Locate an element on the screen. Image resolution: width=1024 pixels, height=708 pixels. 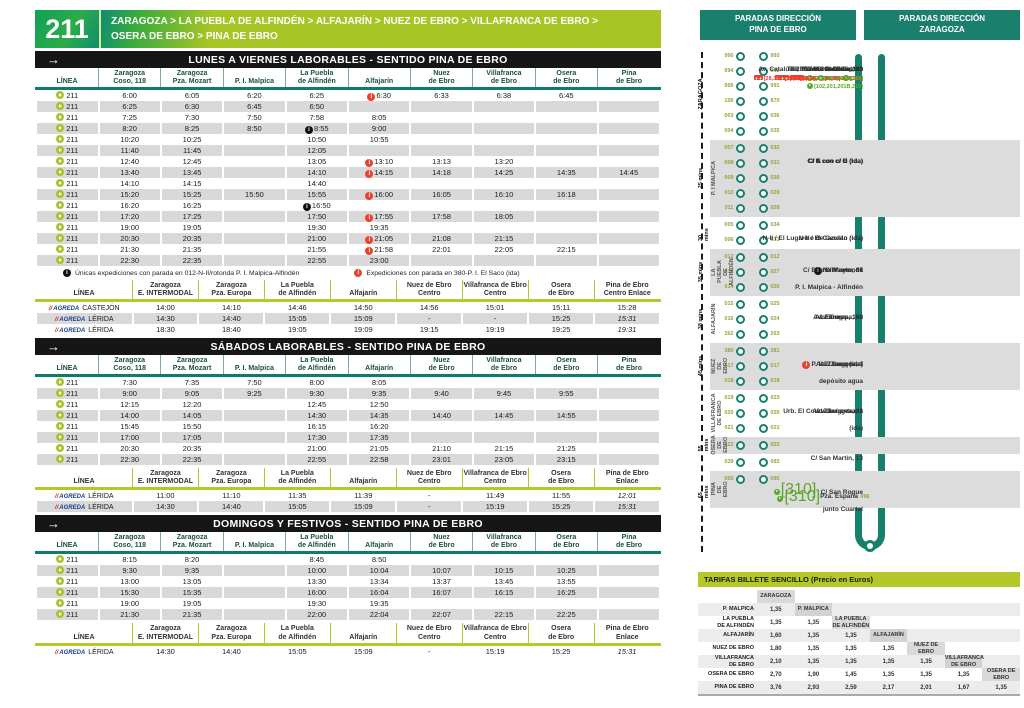
time-value: 21:15 is located at coordinates (504, 239).